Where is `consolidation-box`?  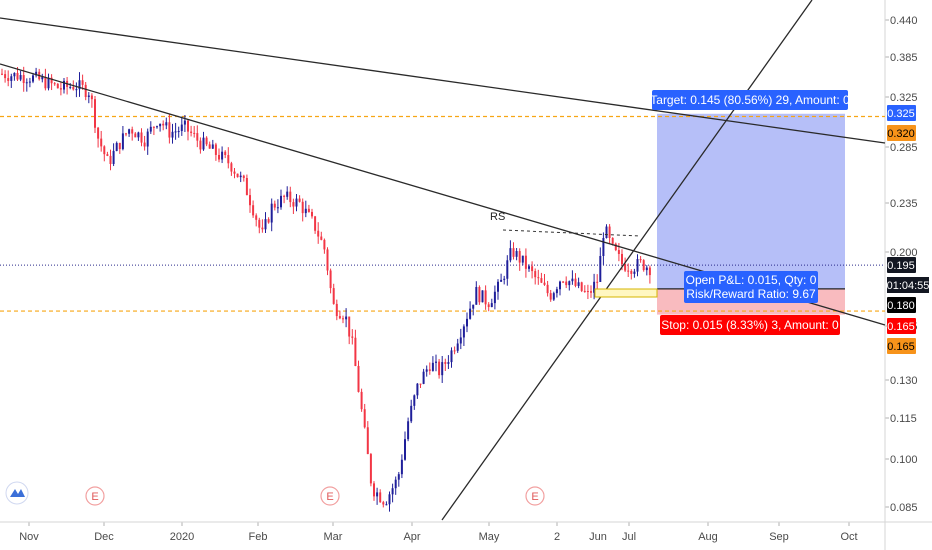
consolidation-box is located at coordinates (626, 293).